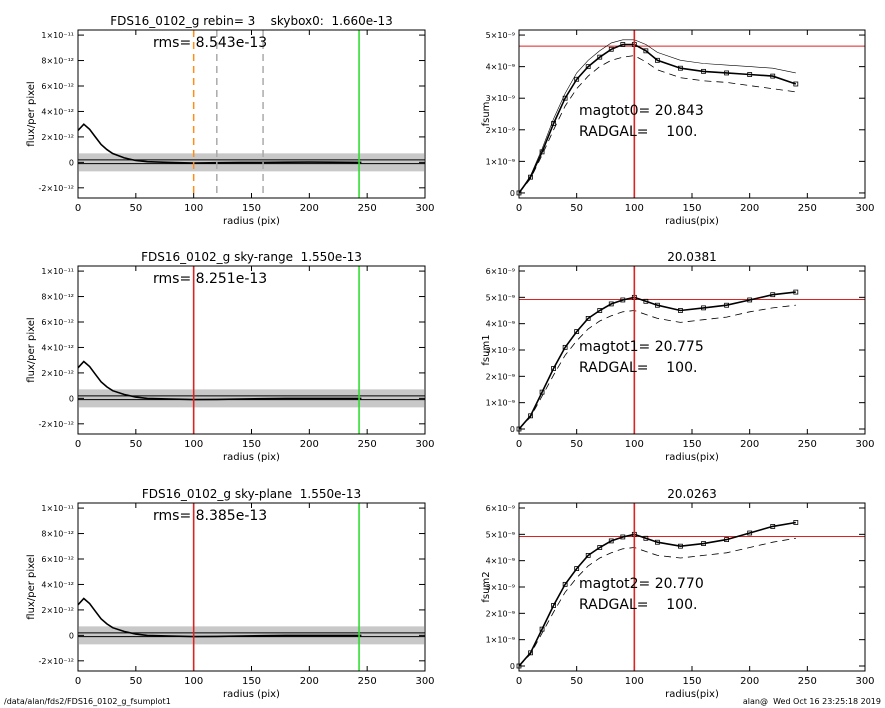  I want to click on annotation: magtot0= 20.843, so click(641, 111).